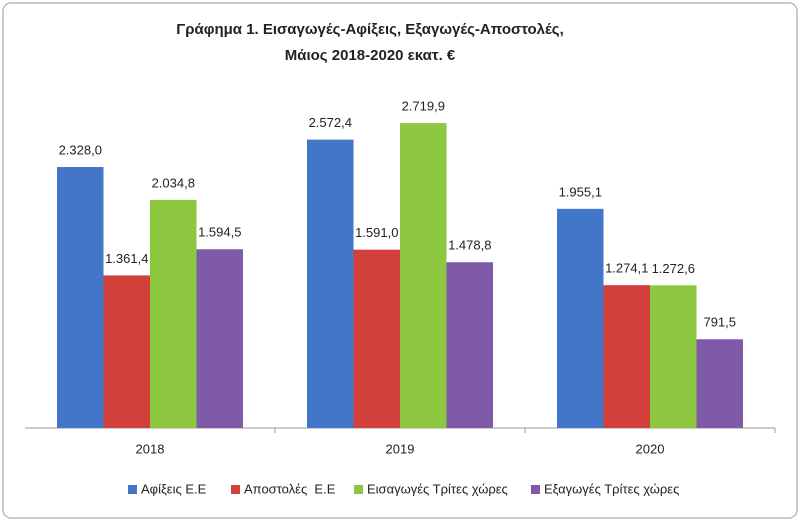 This screenshot has height=526, width=800. What do you see at coordinates (219, 232) in the screenshot?
I see `data-label: 1.594,5` at bounding box center [219, 232].